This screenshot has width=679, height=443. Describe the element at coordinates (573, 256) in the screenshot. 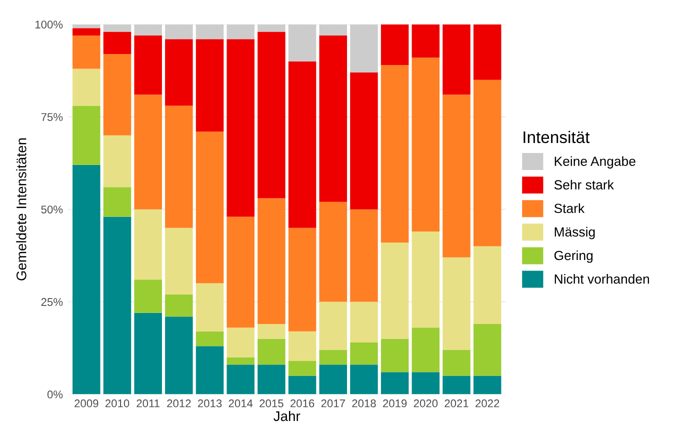

I see `legend-label: Gering` at that location.